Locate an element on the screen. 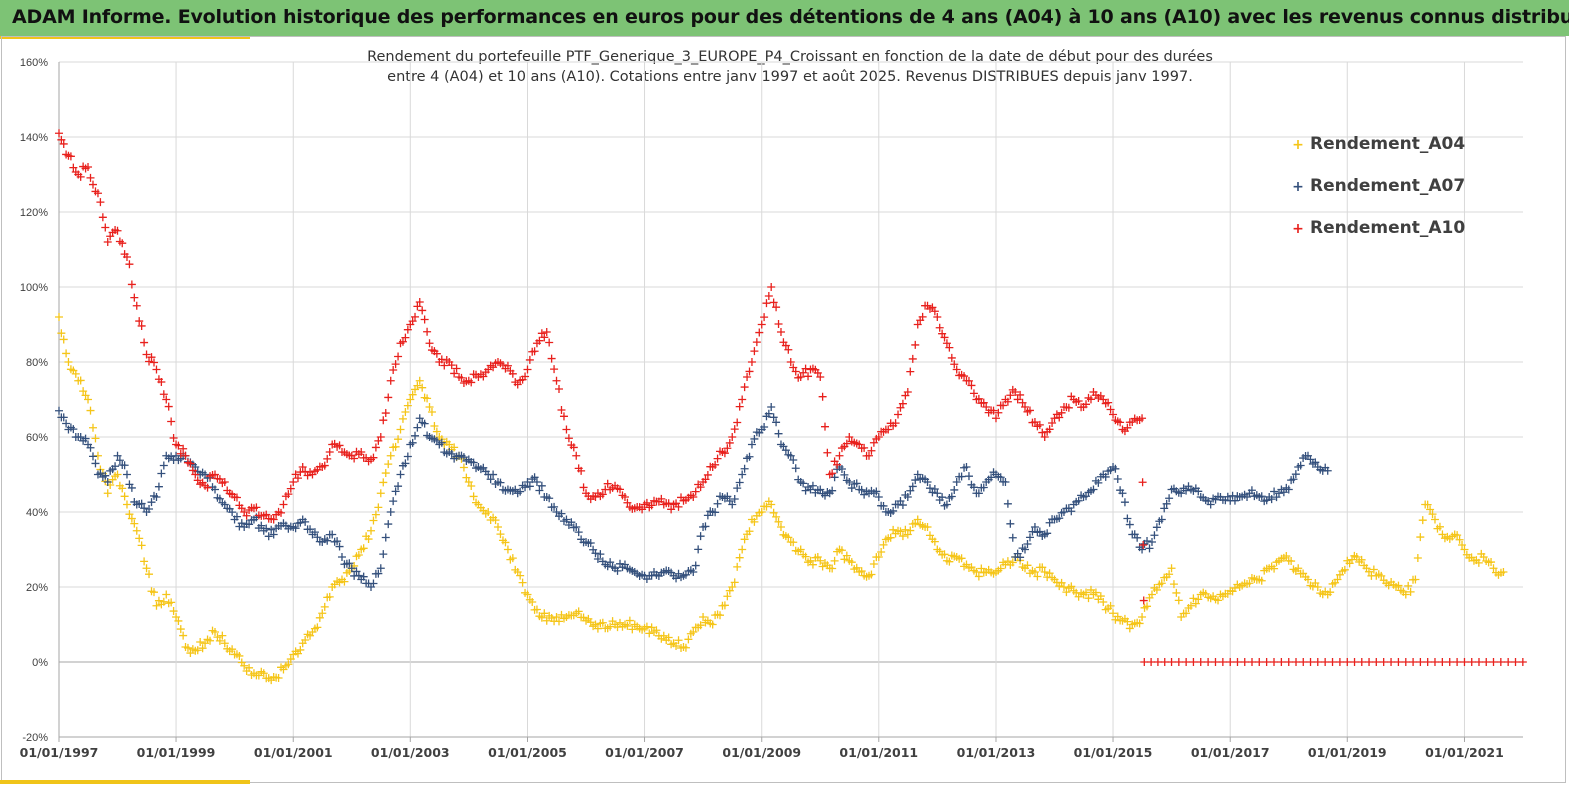 The width and height of the screenshot is (1569, 785). legend-label-a04: Rendement_A04 is located at coordinates (1388, 144).